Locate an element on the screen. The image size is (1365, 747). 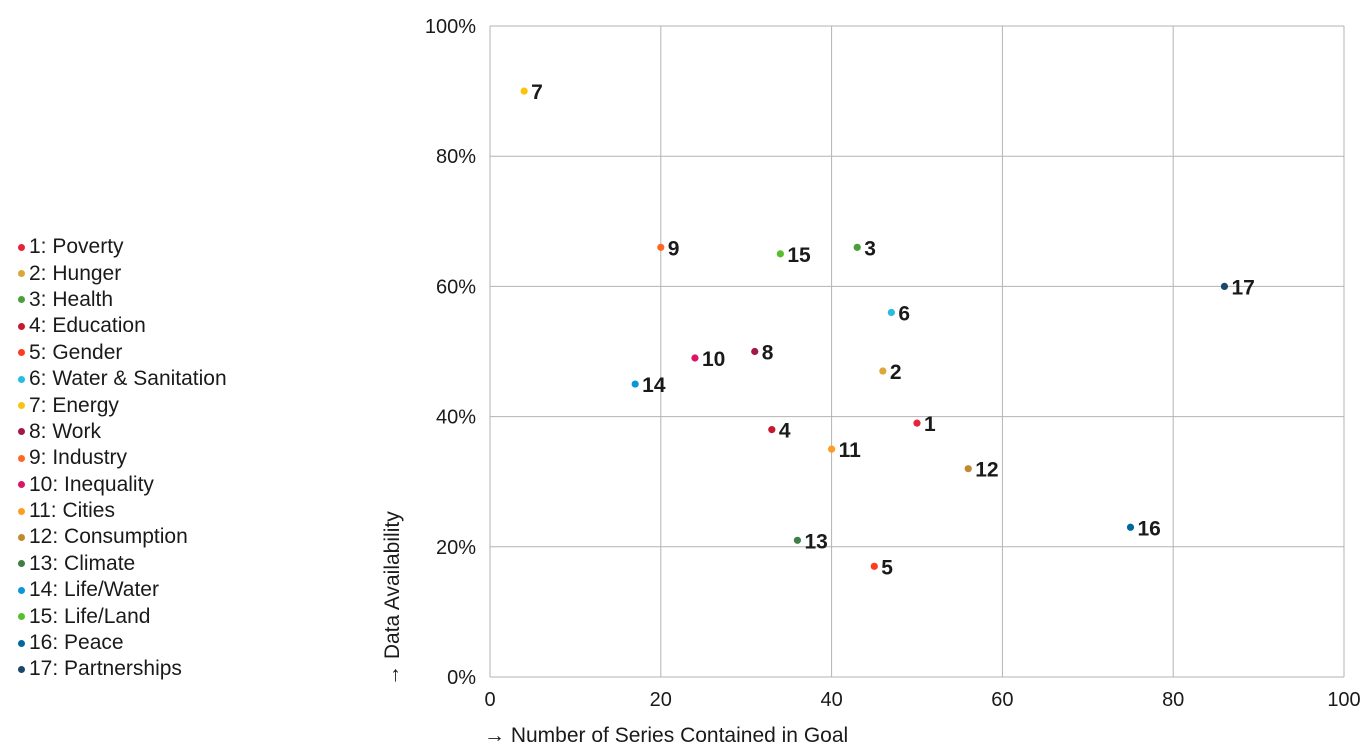
data-point-label: 9 is located at coordinates (674, 248).